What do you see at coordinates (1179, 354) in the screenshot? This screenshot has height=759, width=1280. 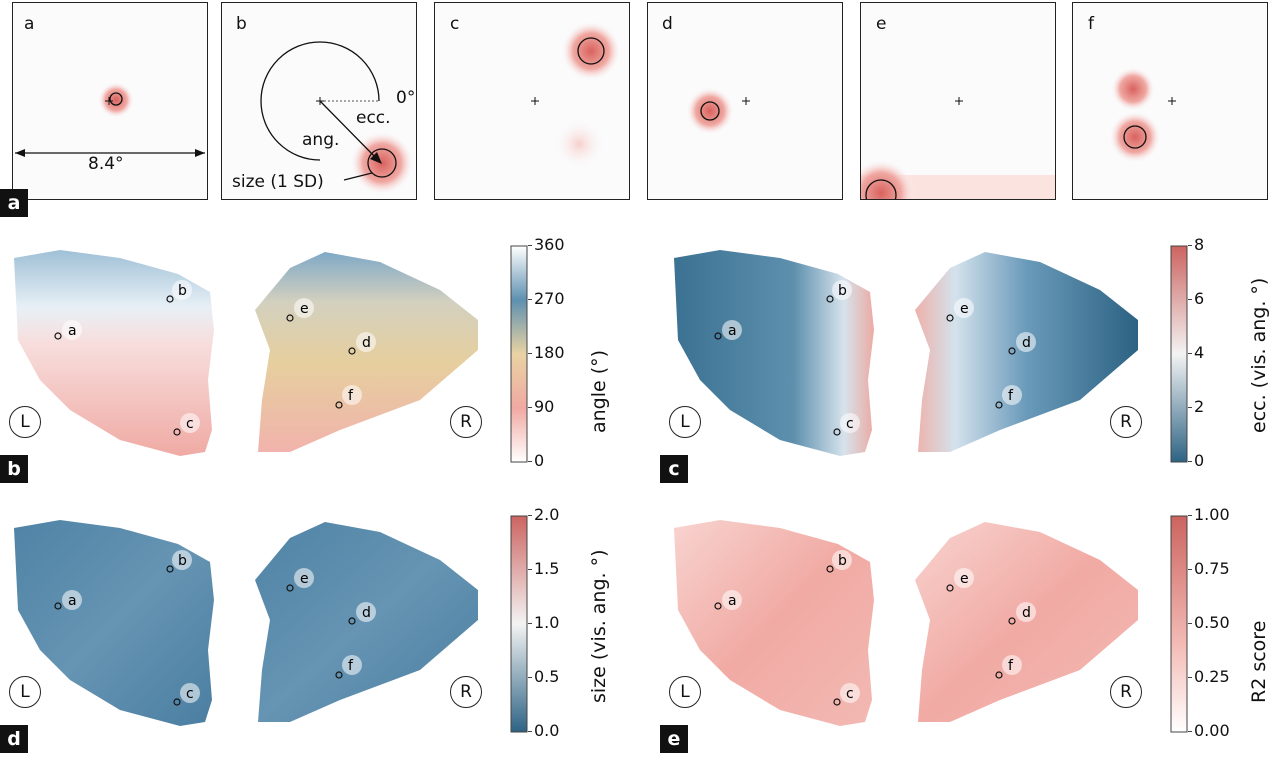 I see `colorbar-c` at bounding box center [1179, 354].